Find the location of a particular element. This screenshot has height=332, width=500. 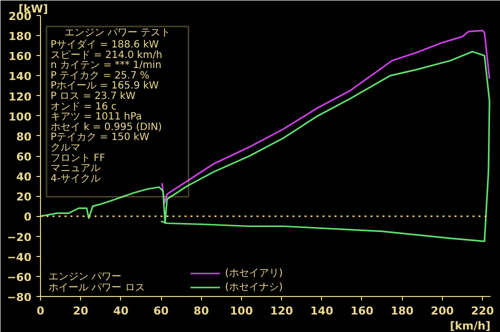

annotation: マニュアル is located at coordinates (75, 168).